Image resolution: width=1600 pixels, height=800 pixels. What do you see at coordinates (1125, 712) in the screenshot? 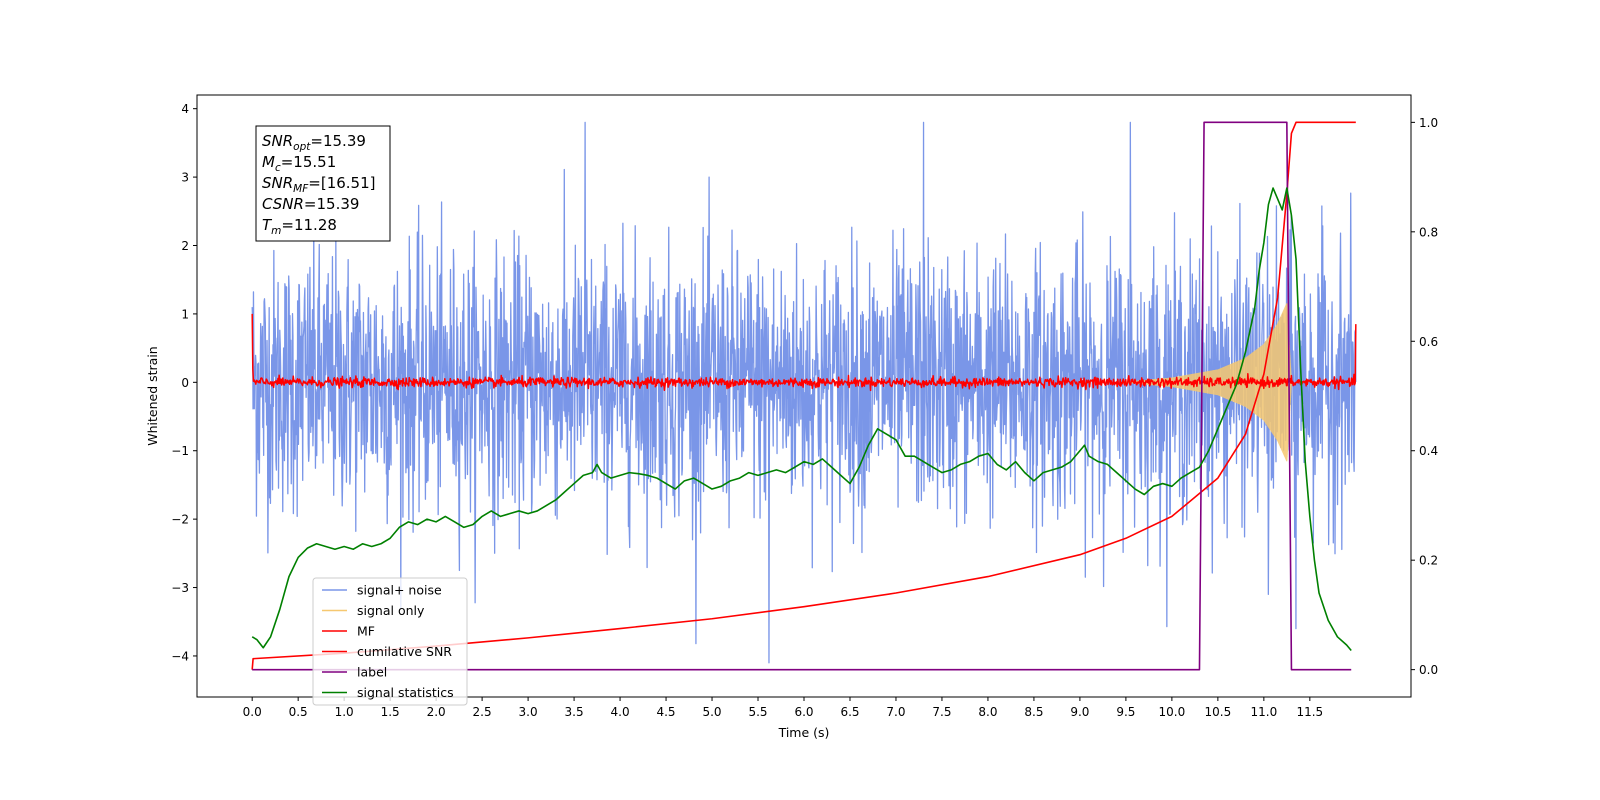
I see `x-tick-label: 9.5` at bounding box center [1125, 712].